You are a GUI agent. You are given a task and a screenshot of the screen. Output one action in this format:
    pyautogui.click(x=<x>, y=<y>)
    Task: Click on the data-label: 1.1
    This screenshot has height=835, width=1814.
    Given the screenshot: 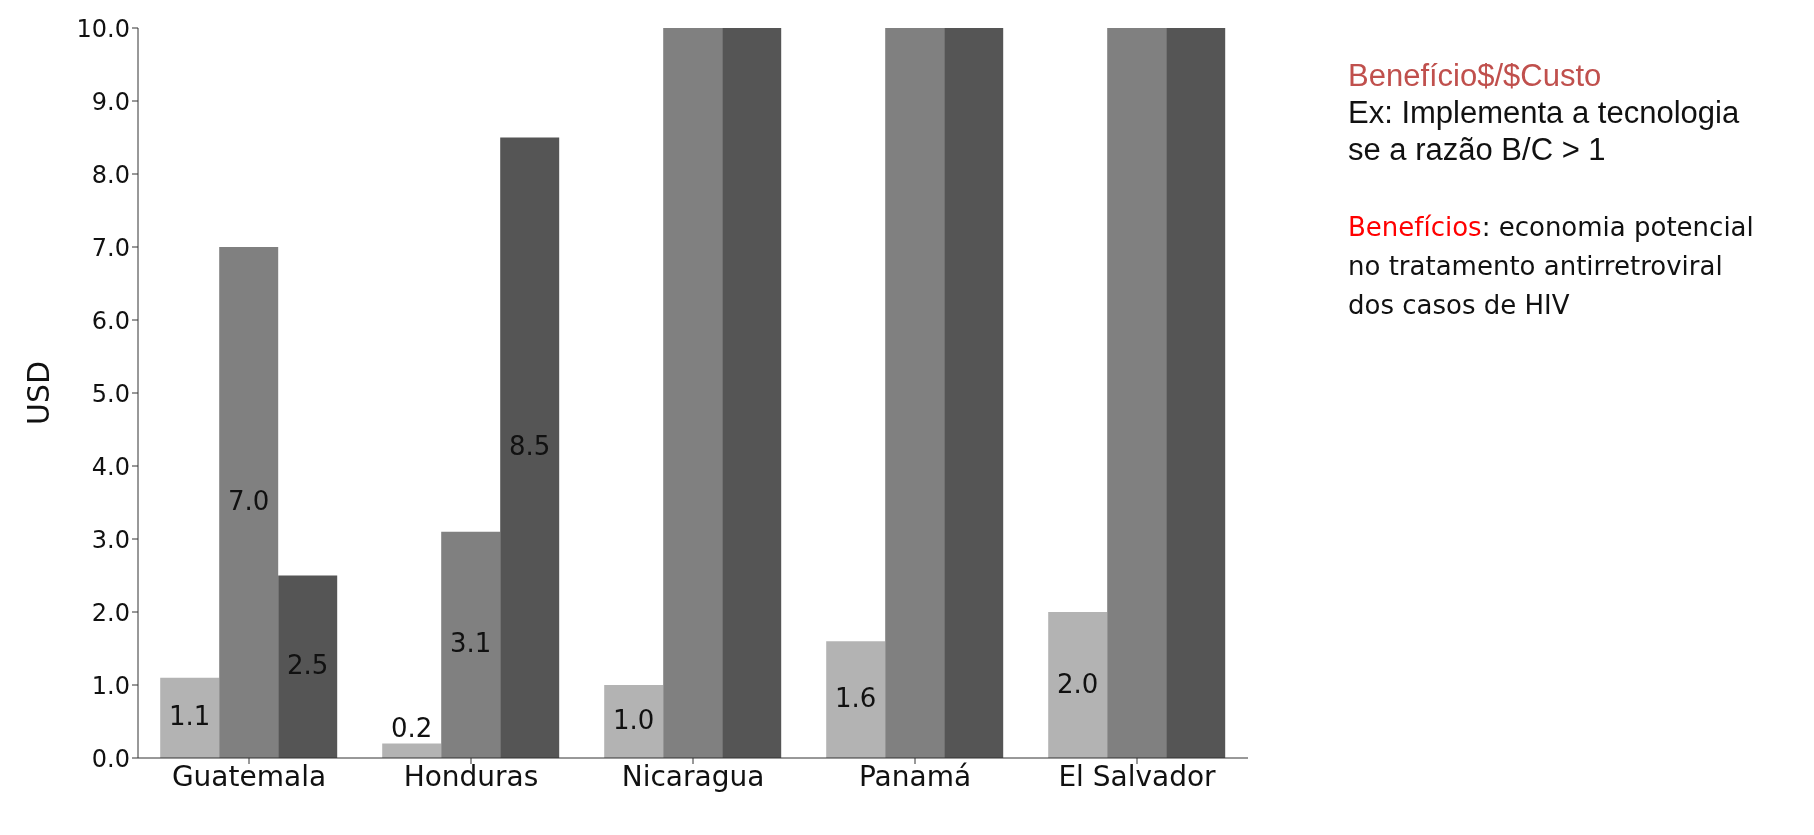 What is the action you would take?
    pyautogui.click(x=190, y=716)
    